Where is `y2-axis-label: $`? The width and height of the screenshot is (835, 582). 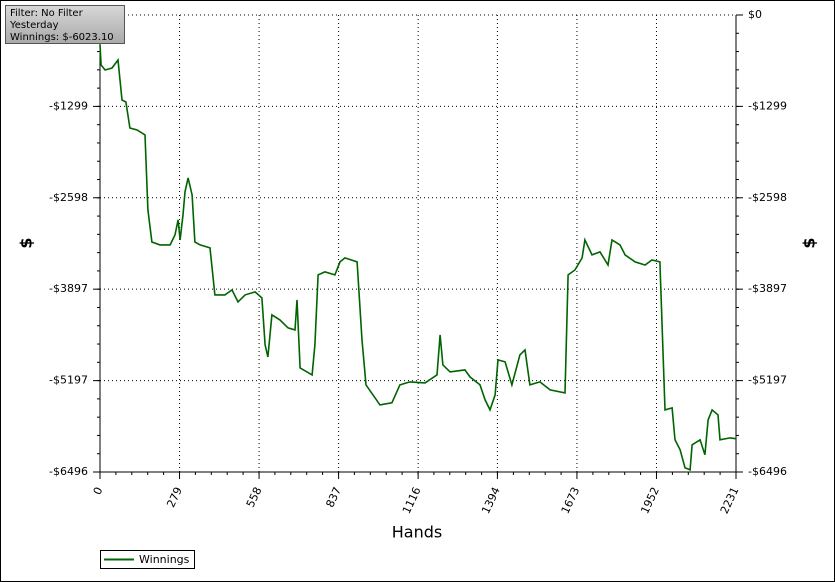
y2-axis-label: $ is located at coordinates (809, 242).